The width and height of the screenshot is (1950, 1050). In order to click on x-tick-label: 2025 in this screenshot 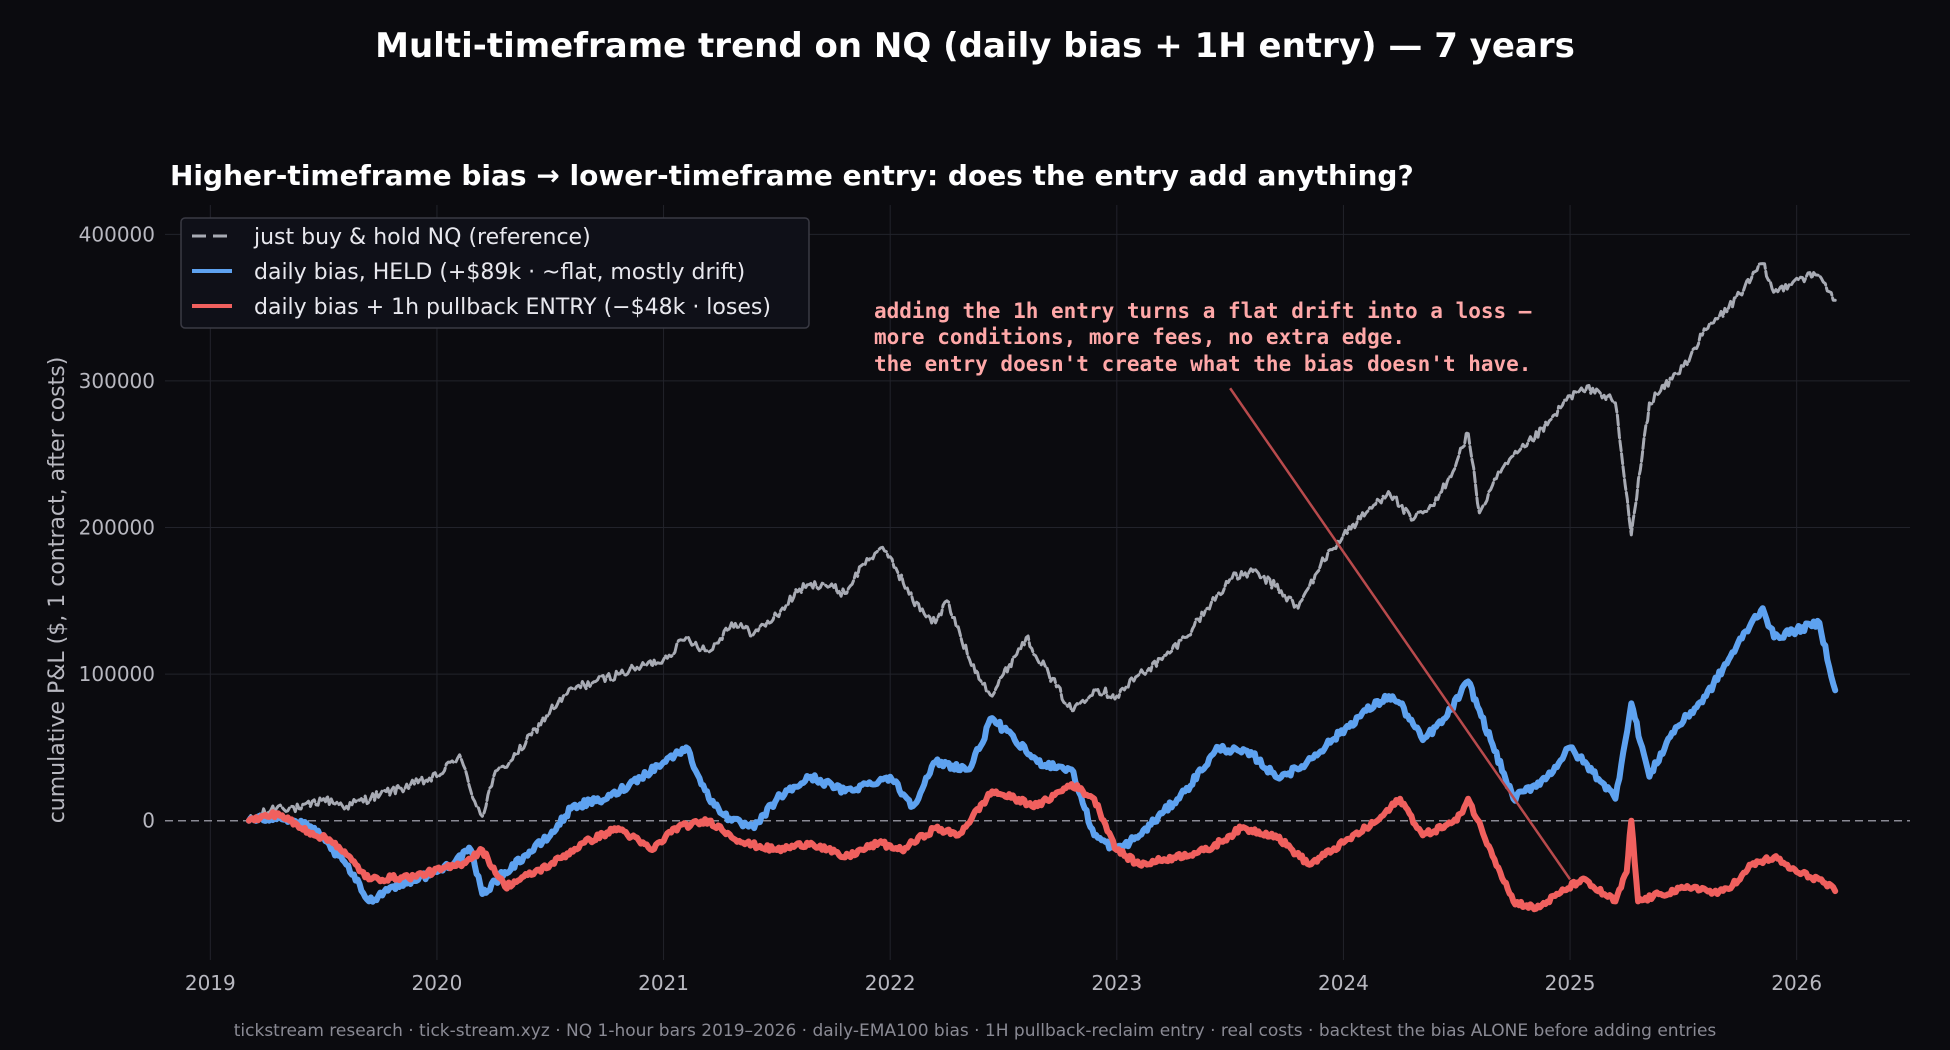, I will do `click(1570, 983)`.